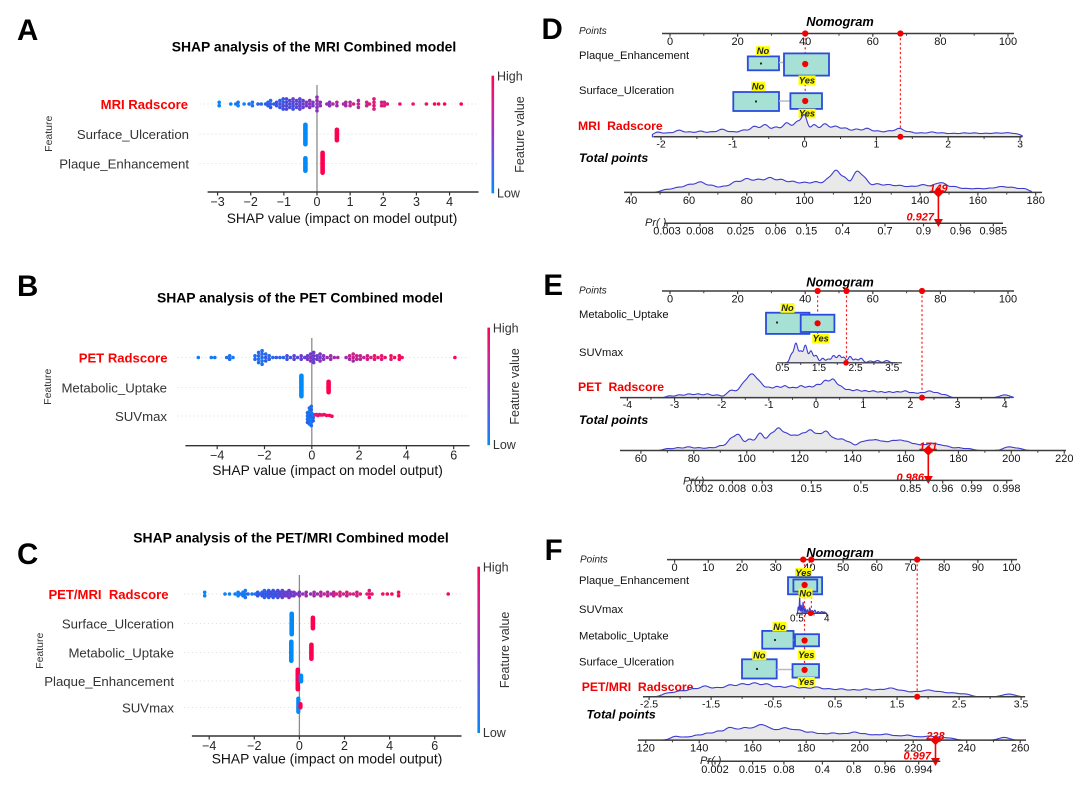 The image size is (1080, 810). I want to click on svg-text: 70, so click(910, 568).